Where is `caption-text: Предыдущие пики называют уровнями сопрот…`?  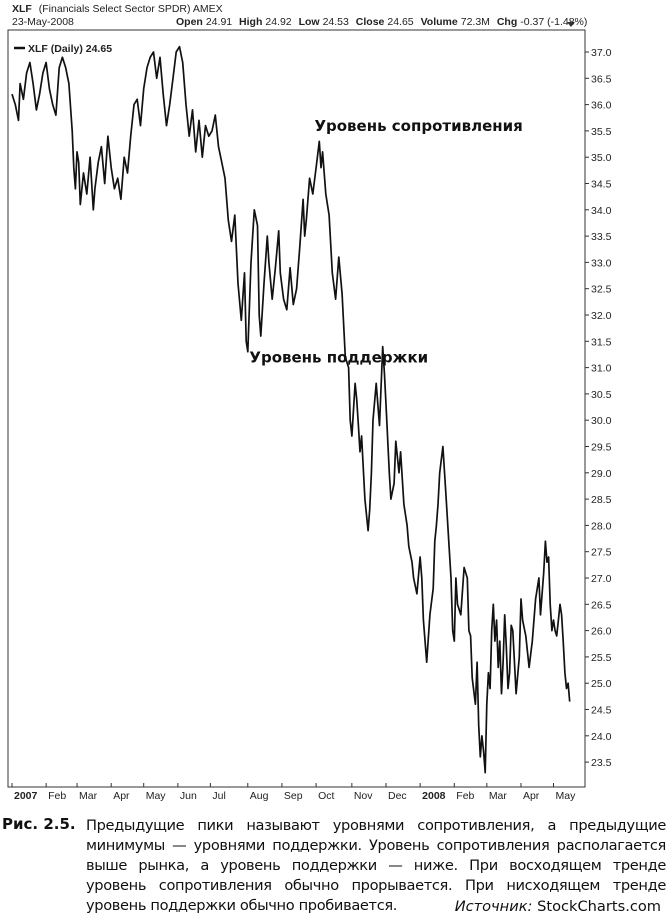
caption-text: Предыдущие пики называют уровнями сопрот… is located at coordinates (376, 865).